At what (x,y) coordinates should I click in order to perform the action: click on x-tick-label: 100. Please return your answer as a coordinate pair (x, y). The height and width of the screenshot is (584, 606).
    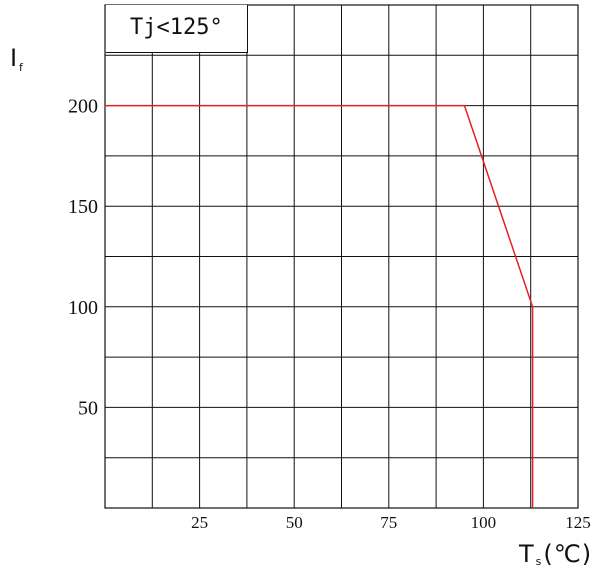
    Looking at the image, I should click on (484, 522).